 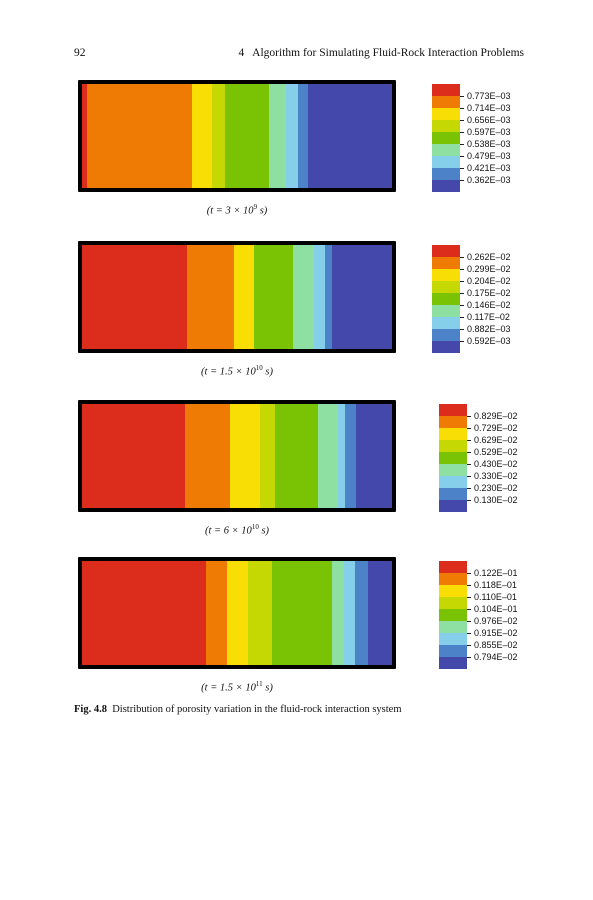 What do you see at coordinates (496, 476) in the screenshot?
I see `legend-label: 0.330E–02` at bounding box center [496, 476].